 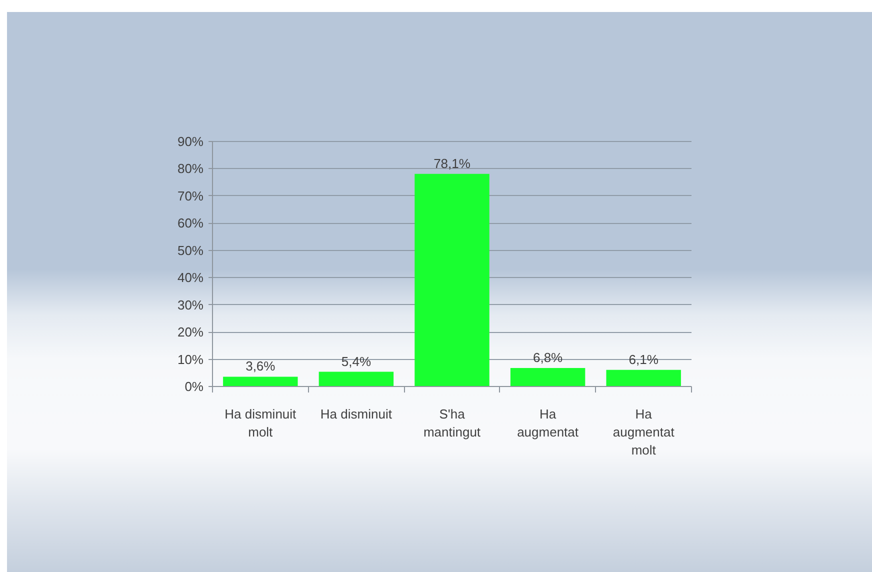 What do you see at coordinates (643, 432) in the screenshot?
I see `x-tick-label: Ha augmentat molt` at bounding box center [643, 432].